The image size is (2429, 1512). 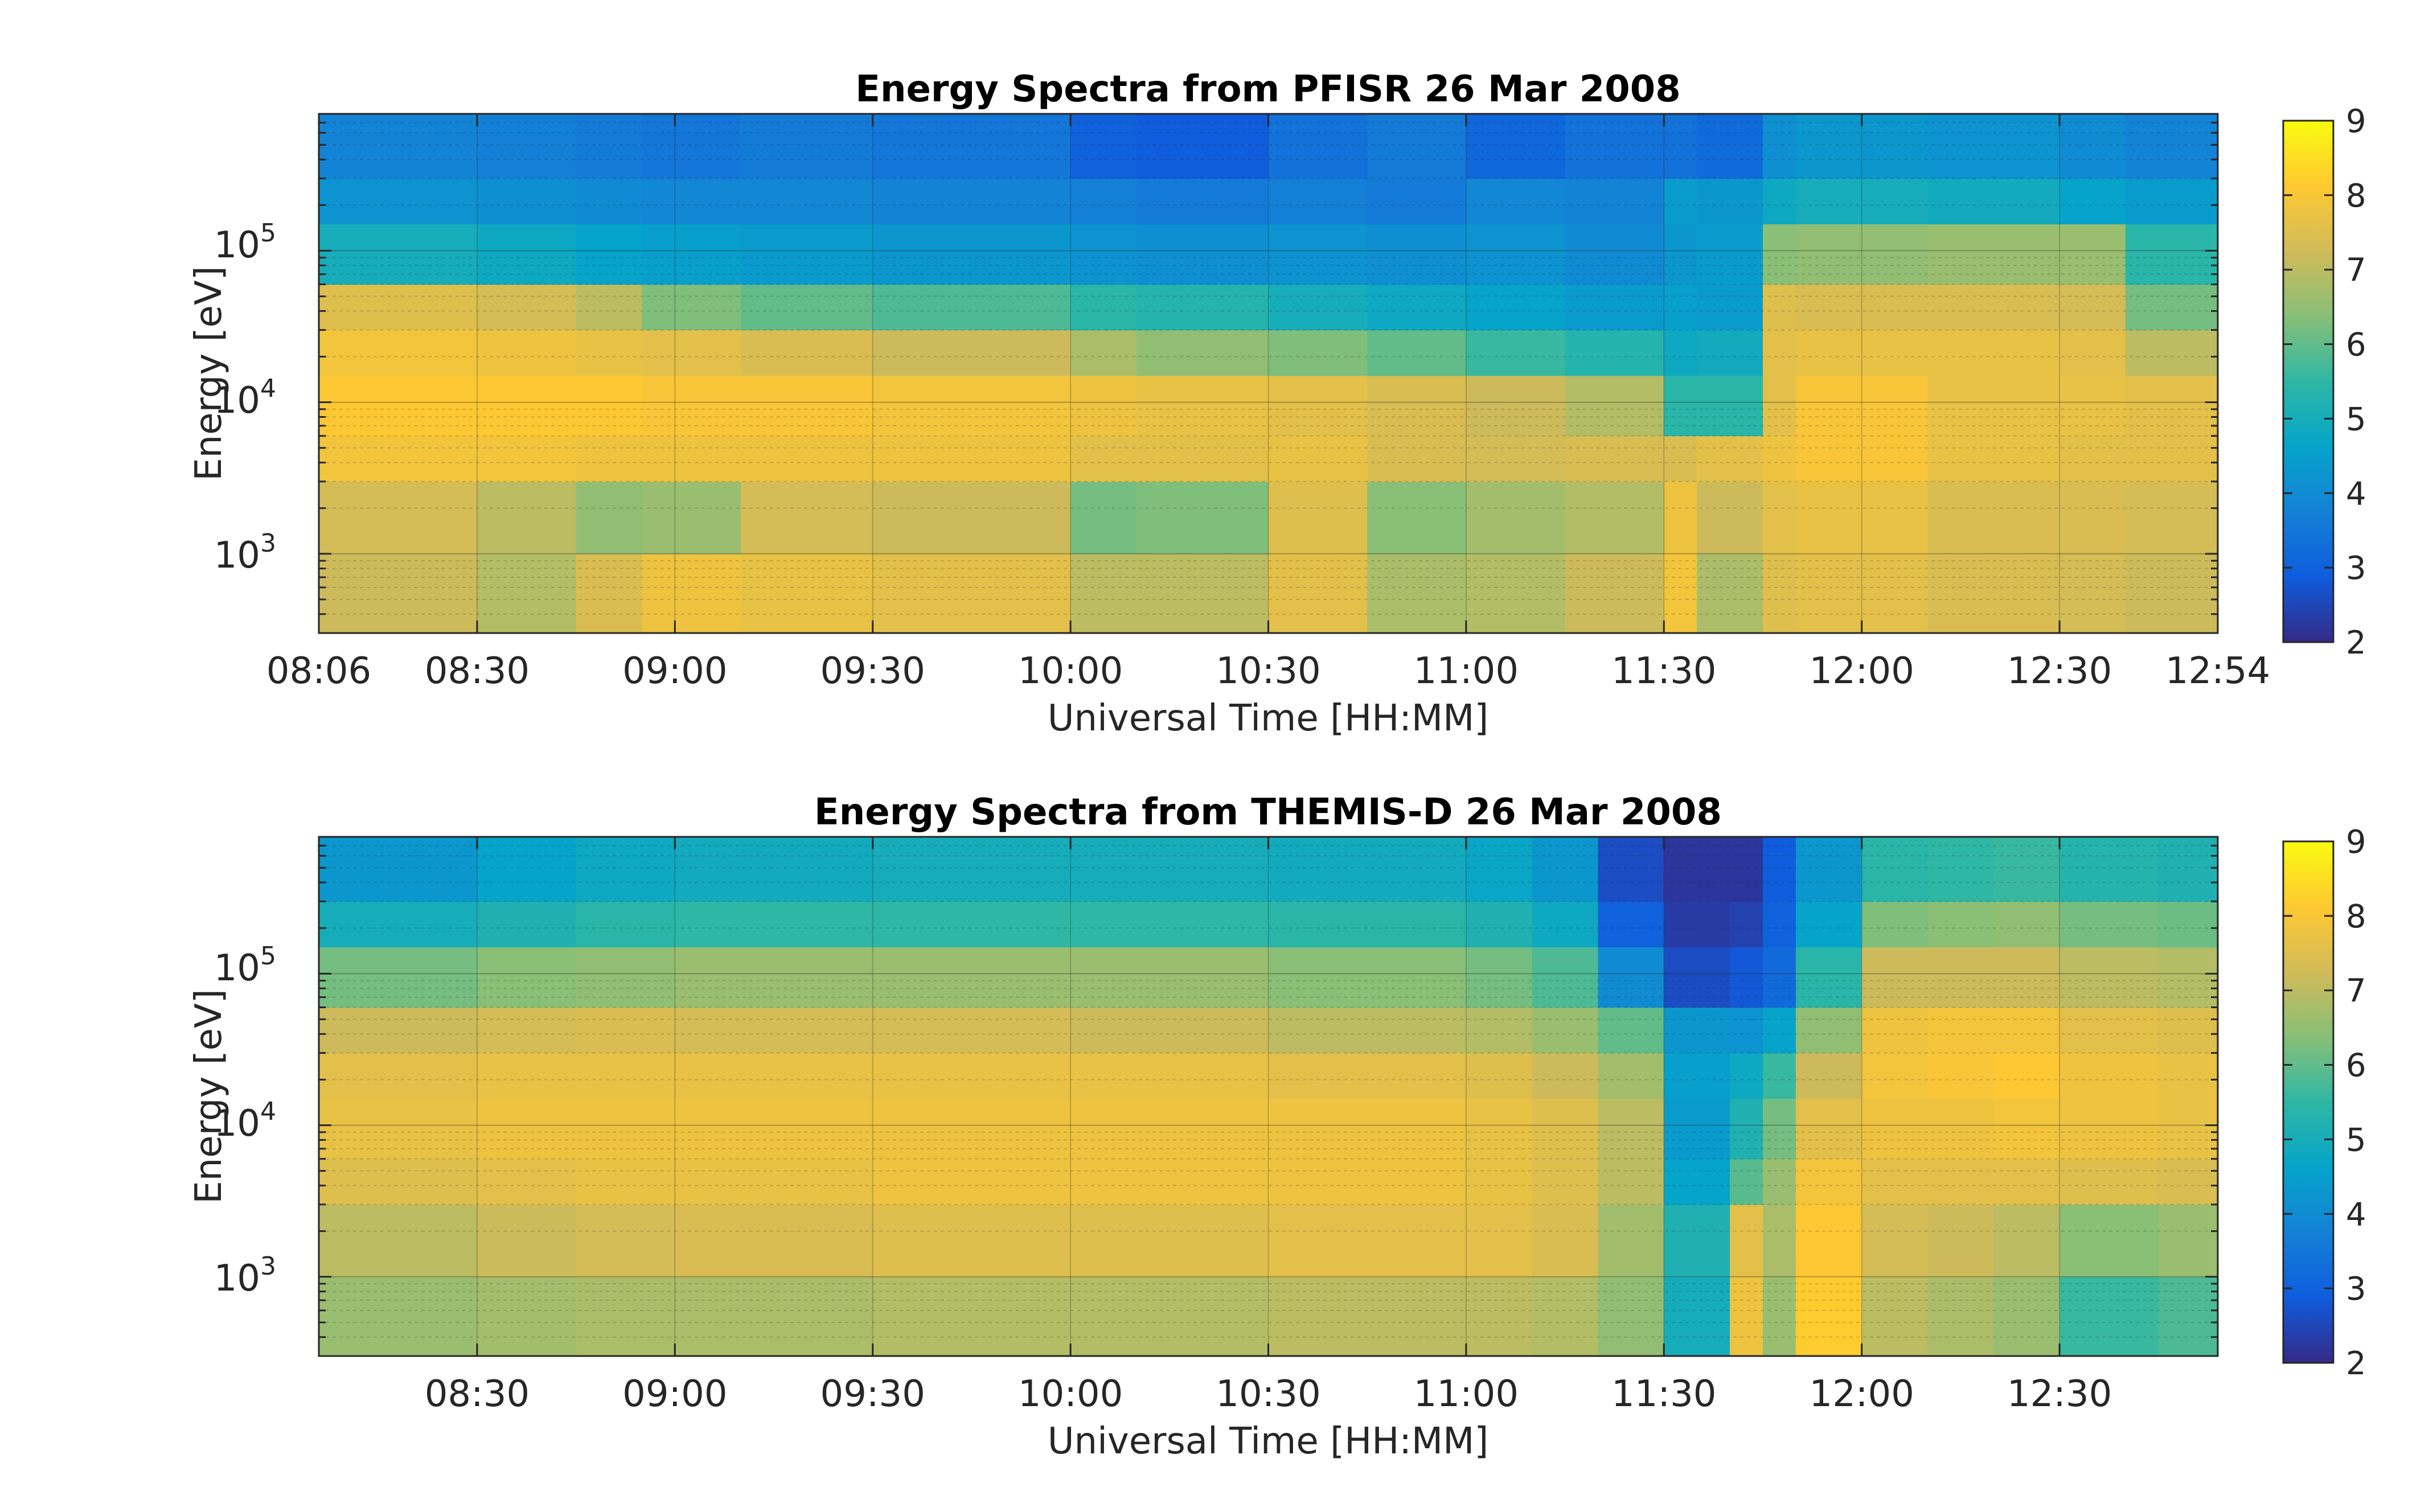 I want to click on x-tick-label: 12:00, so click(x=1862, y=1394).